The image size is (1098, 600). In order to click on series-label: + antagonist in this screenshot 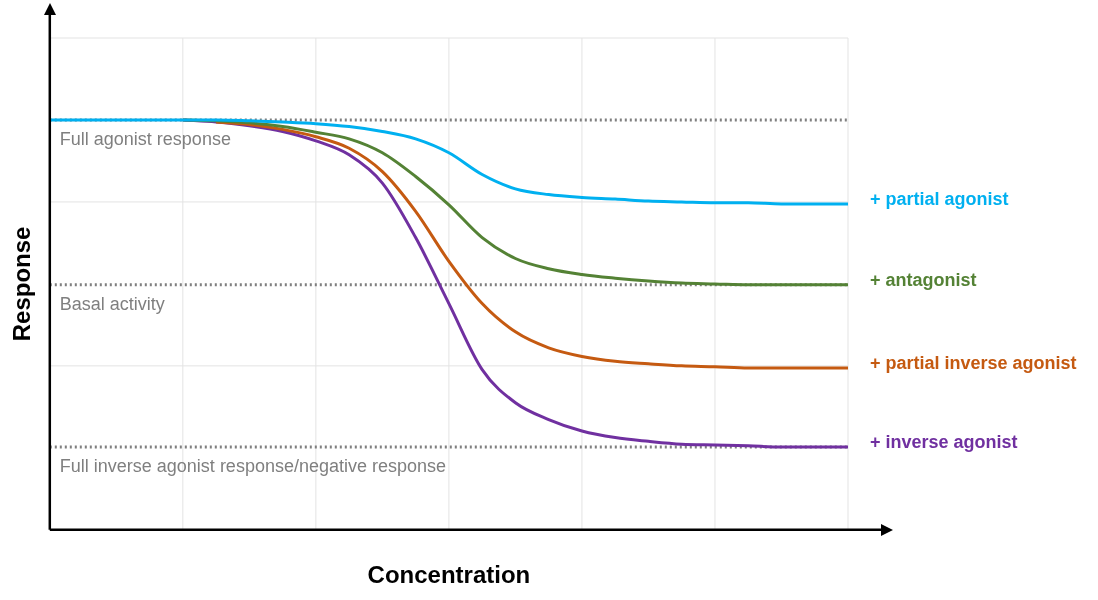, I will do `click(923, 279)`.